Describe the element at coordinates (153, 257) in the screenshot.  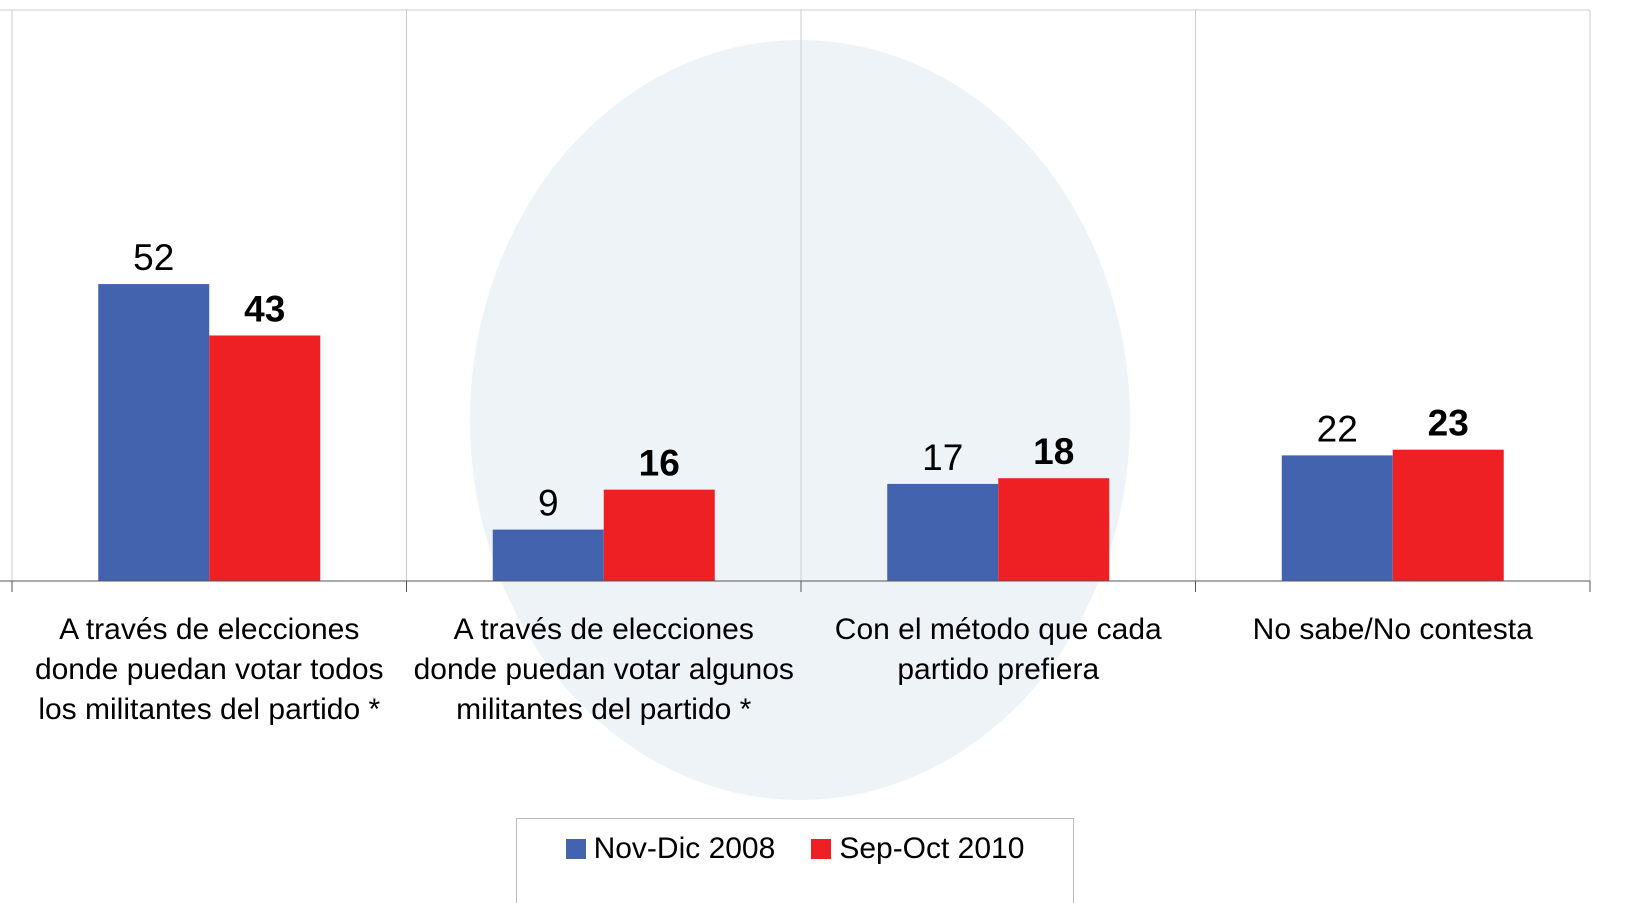
I see `data-label: 52` at that location.